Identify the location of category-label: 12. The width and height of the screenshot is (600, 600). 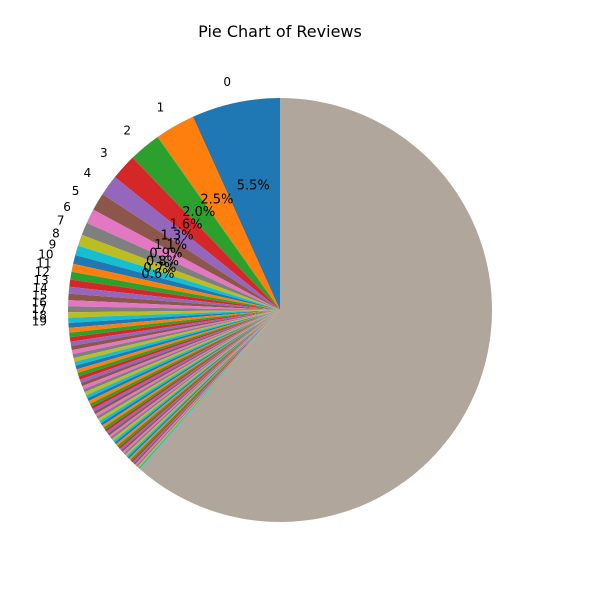
(42, 272).